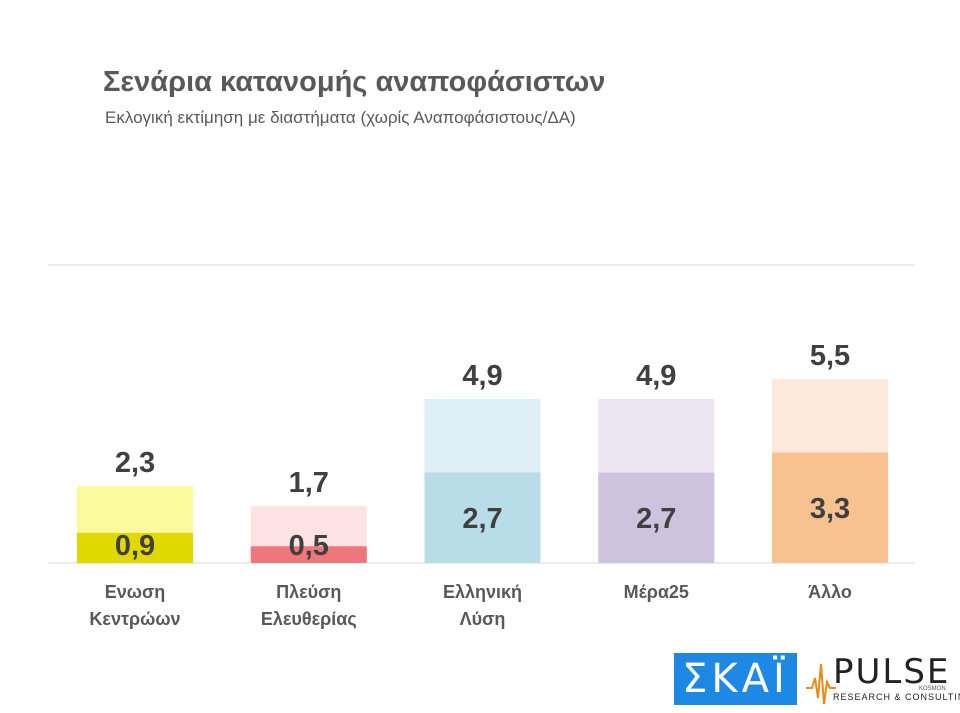  What do you see at coordinates (354, 82) in the screenshot?
I see `chart-title: Σενάρια κατανομής αναποφάσιστων` at bounding box center [354, 82].